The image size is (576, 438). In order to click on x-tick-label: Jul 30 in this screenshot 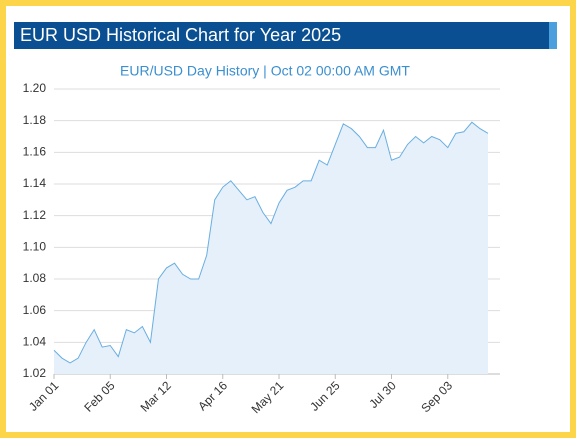, I will do `click(382, 394)`.